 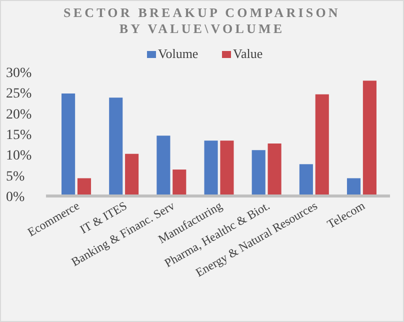 I want to click on y-tick-label: 15%, so click(x=19, y=135).